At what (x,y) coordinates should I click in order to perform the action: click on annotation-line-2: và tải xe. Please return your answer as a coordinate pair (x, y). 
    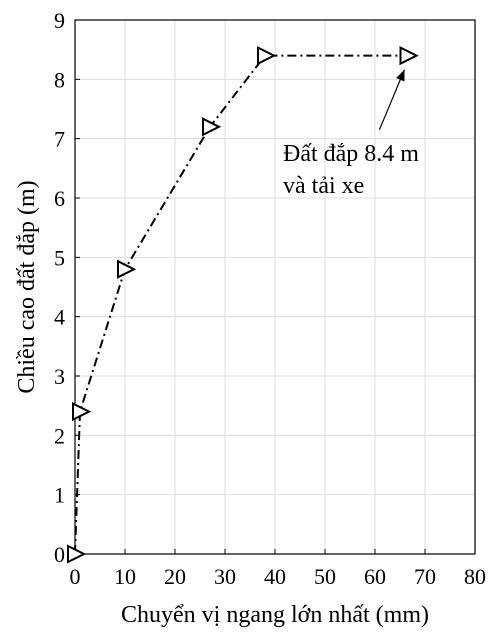
    Looking at the image, I should click on (323, 186).